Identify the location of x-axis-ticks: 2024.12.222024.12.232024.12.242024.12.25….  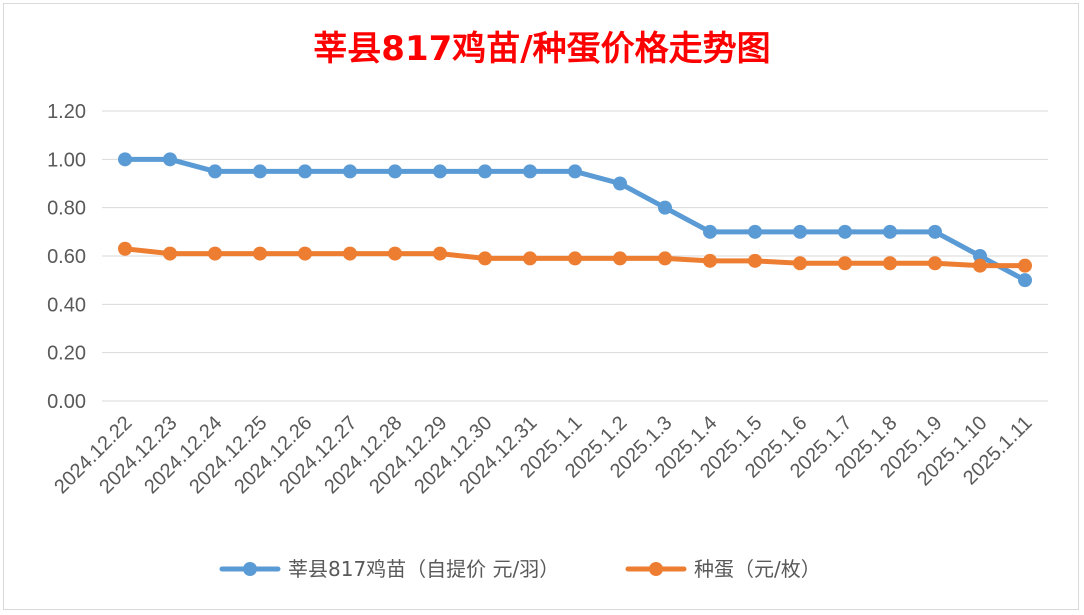
(543, 455).